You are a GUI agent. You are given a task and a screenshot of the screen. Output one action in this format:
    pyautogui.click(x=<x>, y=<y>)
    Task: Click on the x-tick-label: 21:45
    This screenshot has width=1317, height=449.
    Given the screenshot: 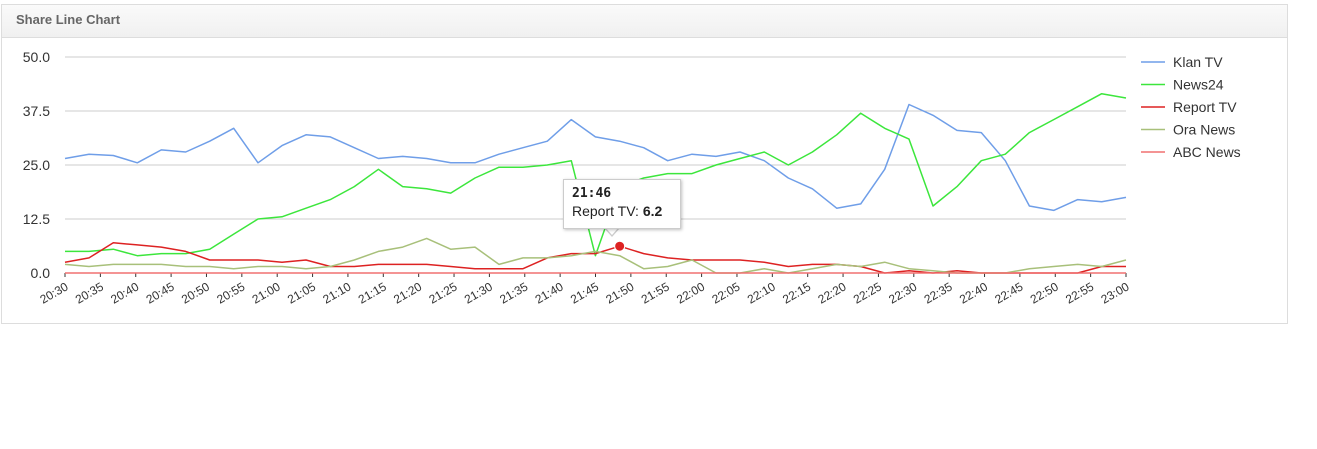 What is the action you would take?
    pyautogui.click(x=584, y=292)
    